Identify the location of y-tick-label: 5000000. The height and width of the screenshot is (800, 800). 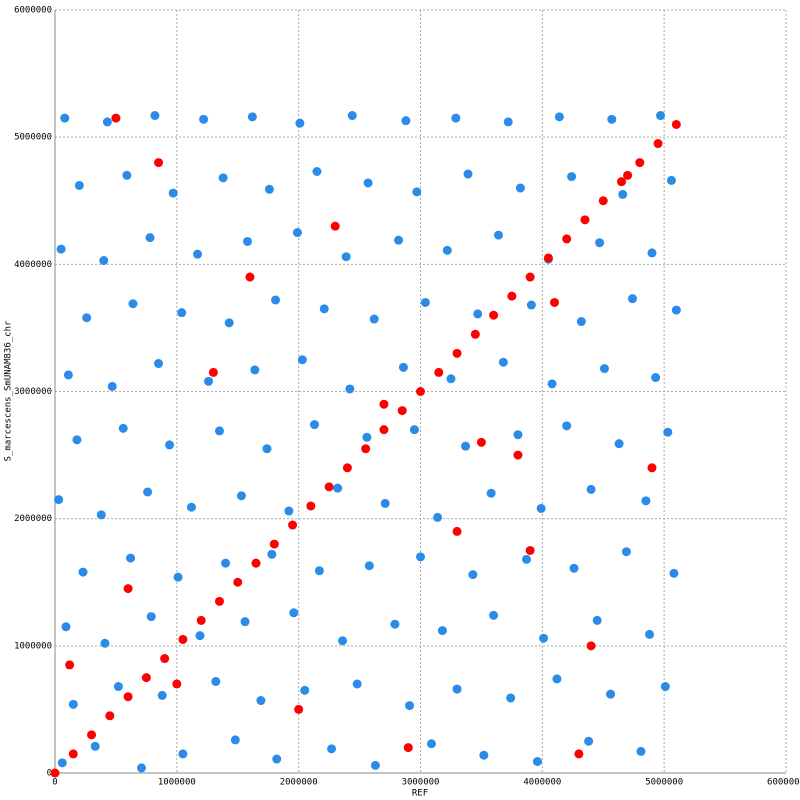
(33, 138).